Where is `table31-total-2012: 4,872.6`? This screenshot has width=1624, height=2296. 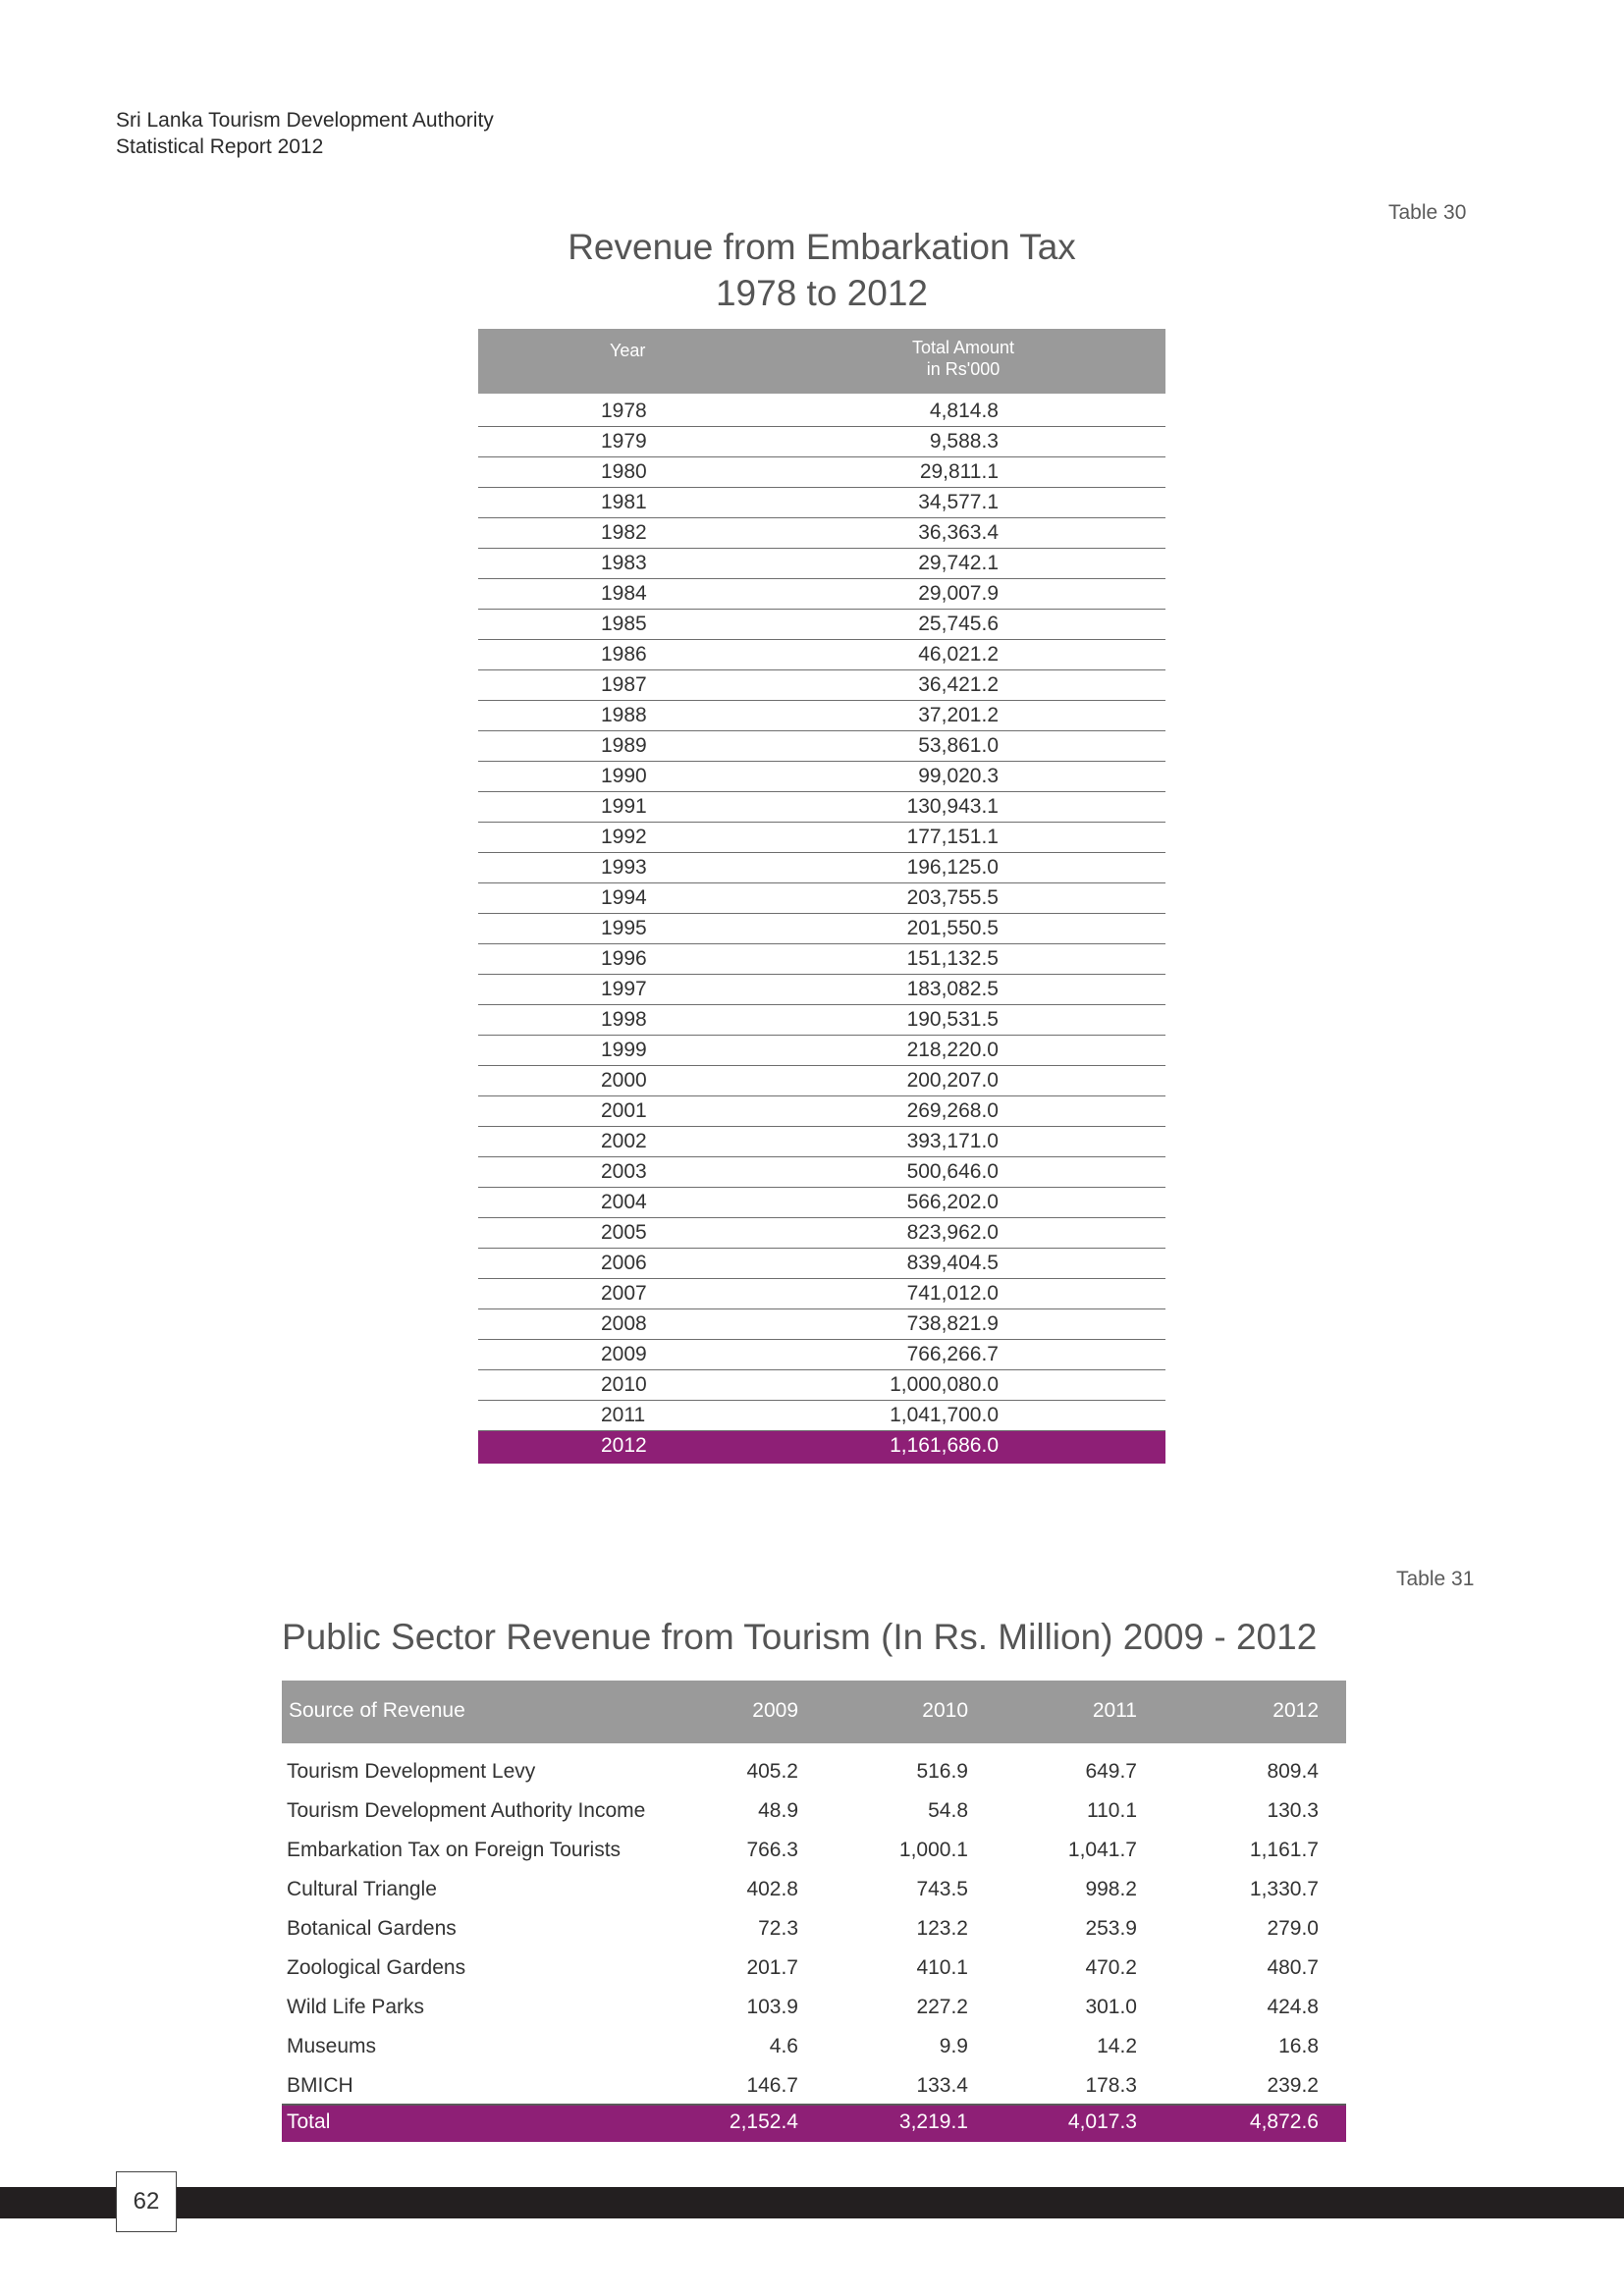 table31-total-2012: 4,872.6 is located at coordinates (1284, 2121).